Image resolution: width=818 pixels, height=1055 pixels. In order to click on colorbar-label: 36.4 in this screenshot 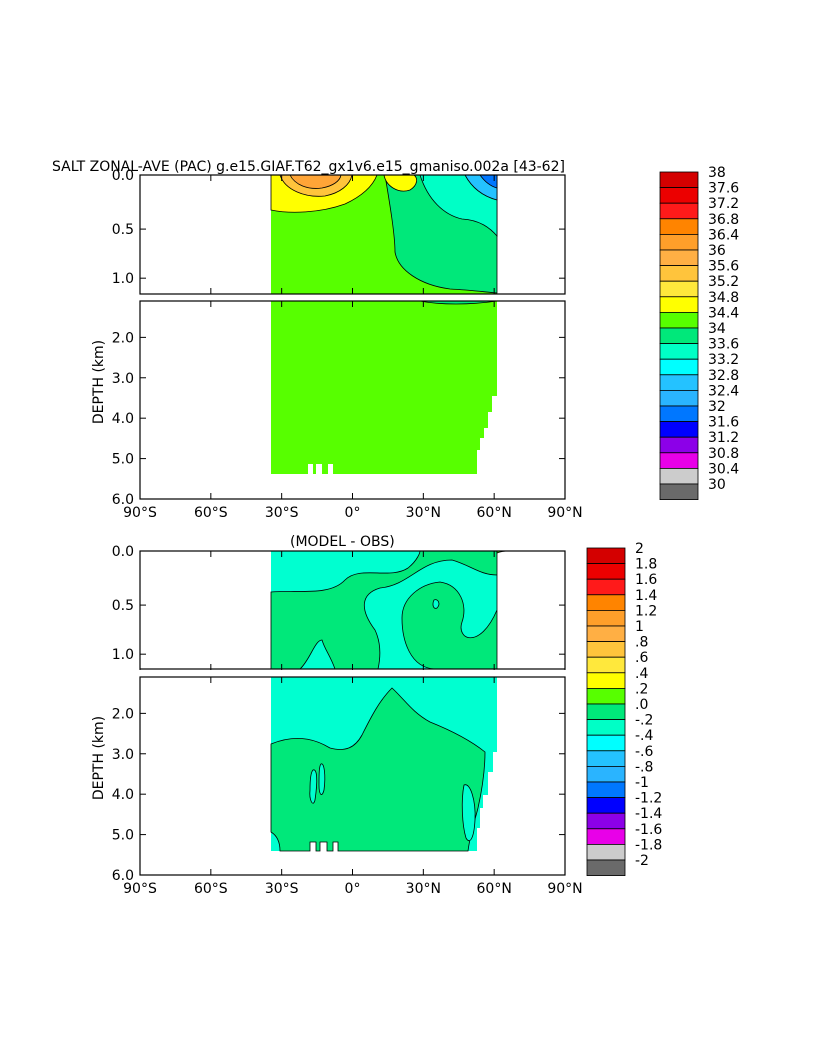, I will do `click(723, 235)`.